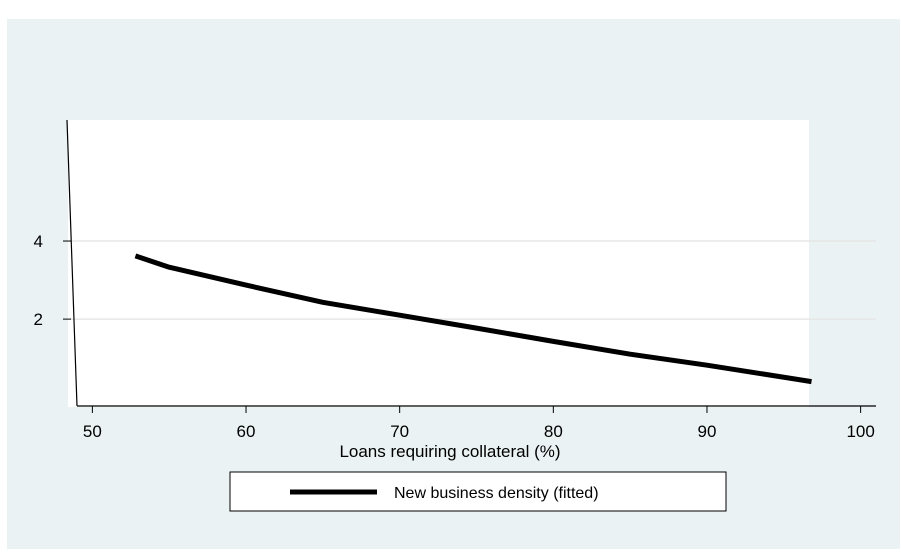  I want to click on y-tick-label-2: 2, so click(38, 319).